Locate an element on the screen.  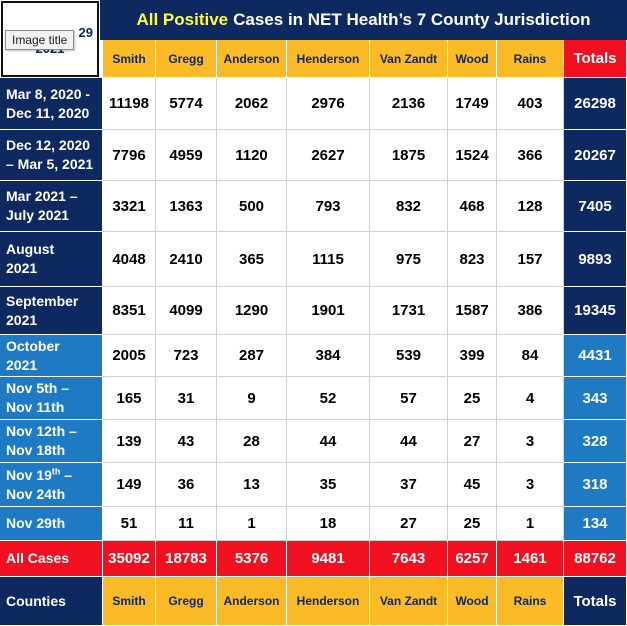
grand-total: 88762 is located at coordinates (595, 559).